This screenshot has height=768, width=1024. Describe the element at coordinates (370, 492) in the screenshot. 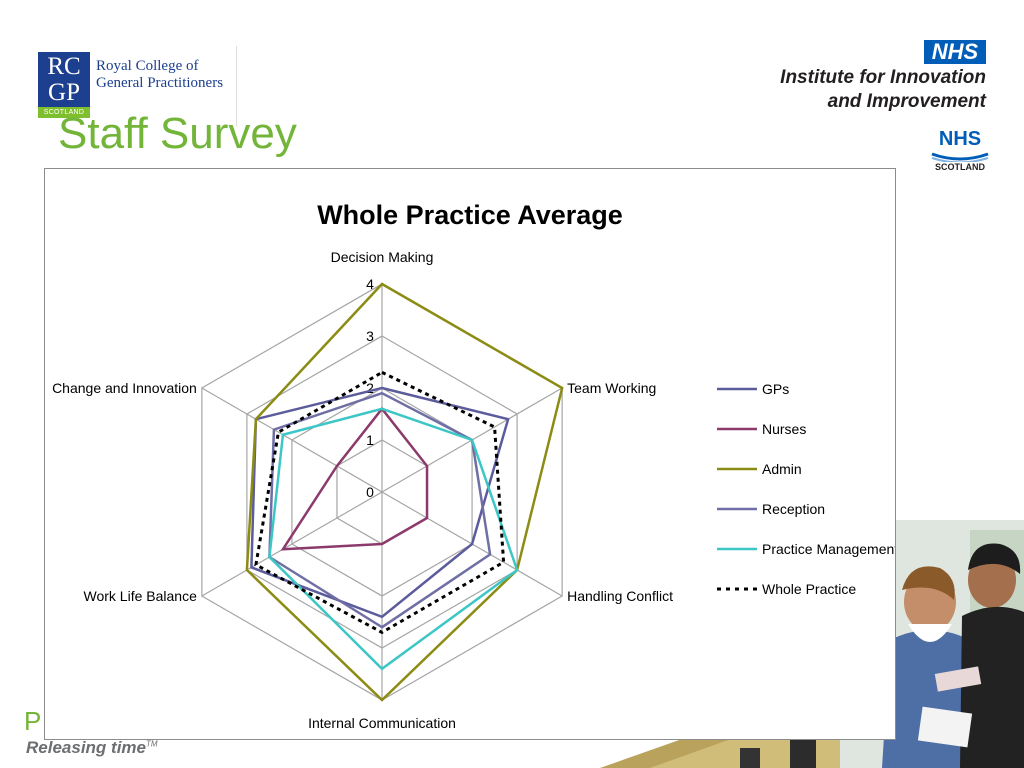

I see `r-tick-label: 0` at that location.